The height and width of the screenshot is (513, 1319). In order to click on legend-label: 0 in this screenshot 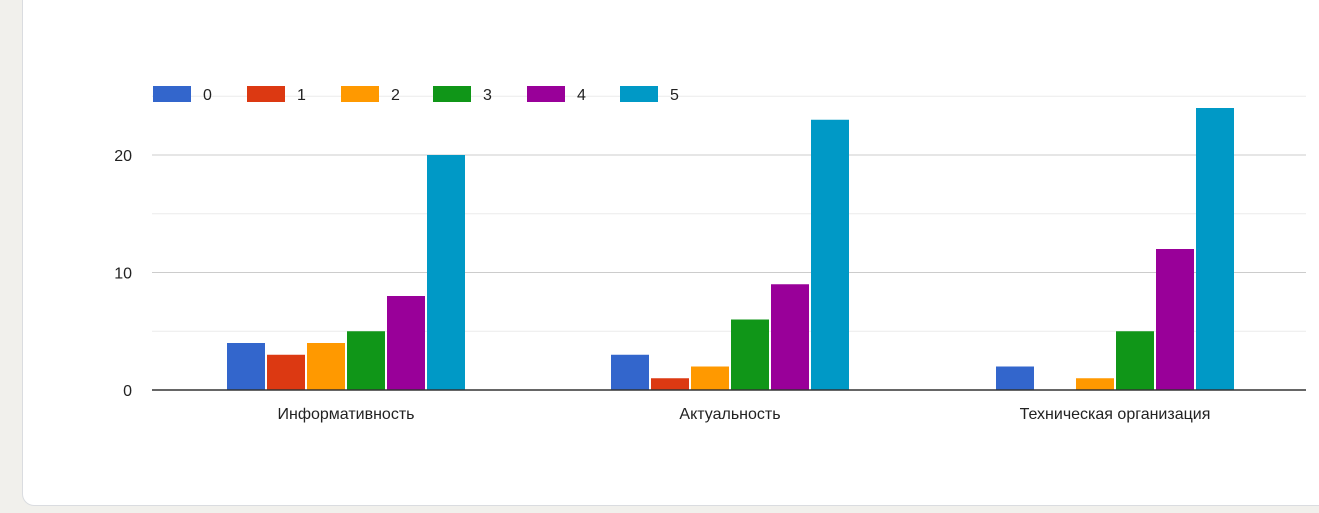, I will do `click(207, 95)`.